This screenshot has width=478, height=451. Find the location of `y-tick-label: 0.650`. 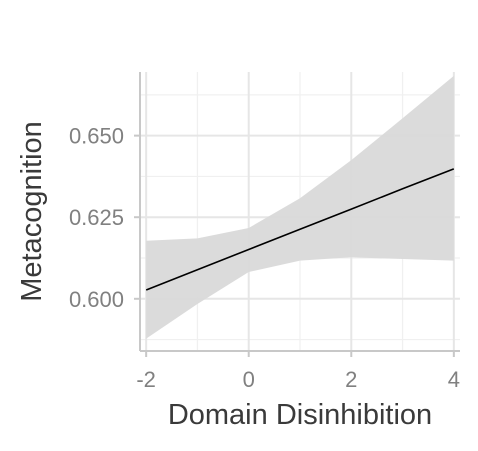

y-tick-label: 0.650 is located at coordinates (96, 136).